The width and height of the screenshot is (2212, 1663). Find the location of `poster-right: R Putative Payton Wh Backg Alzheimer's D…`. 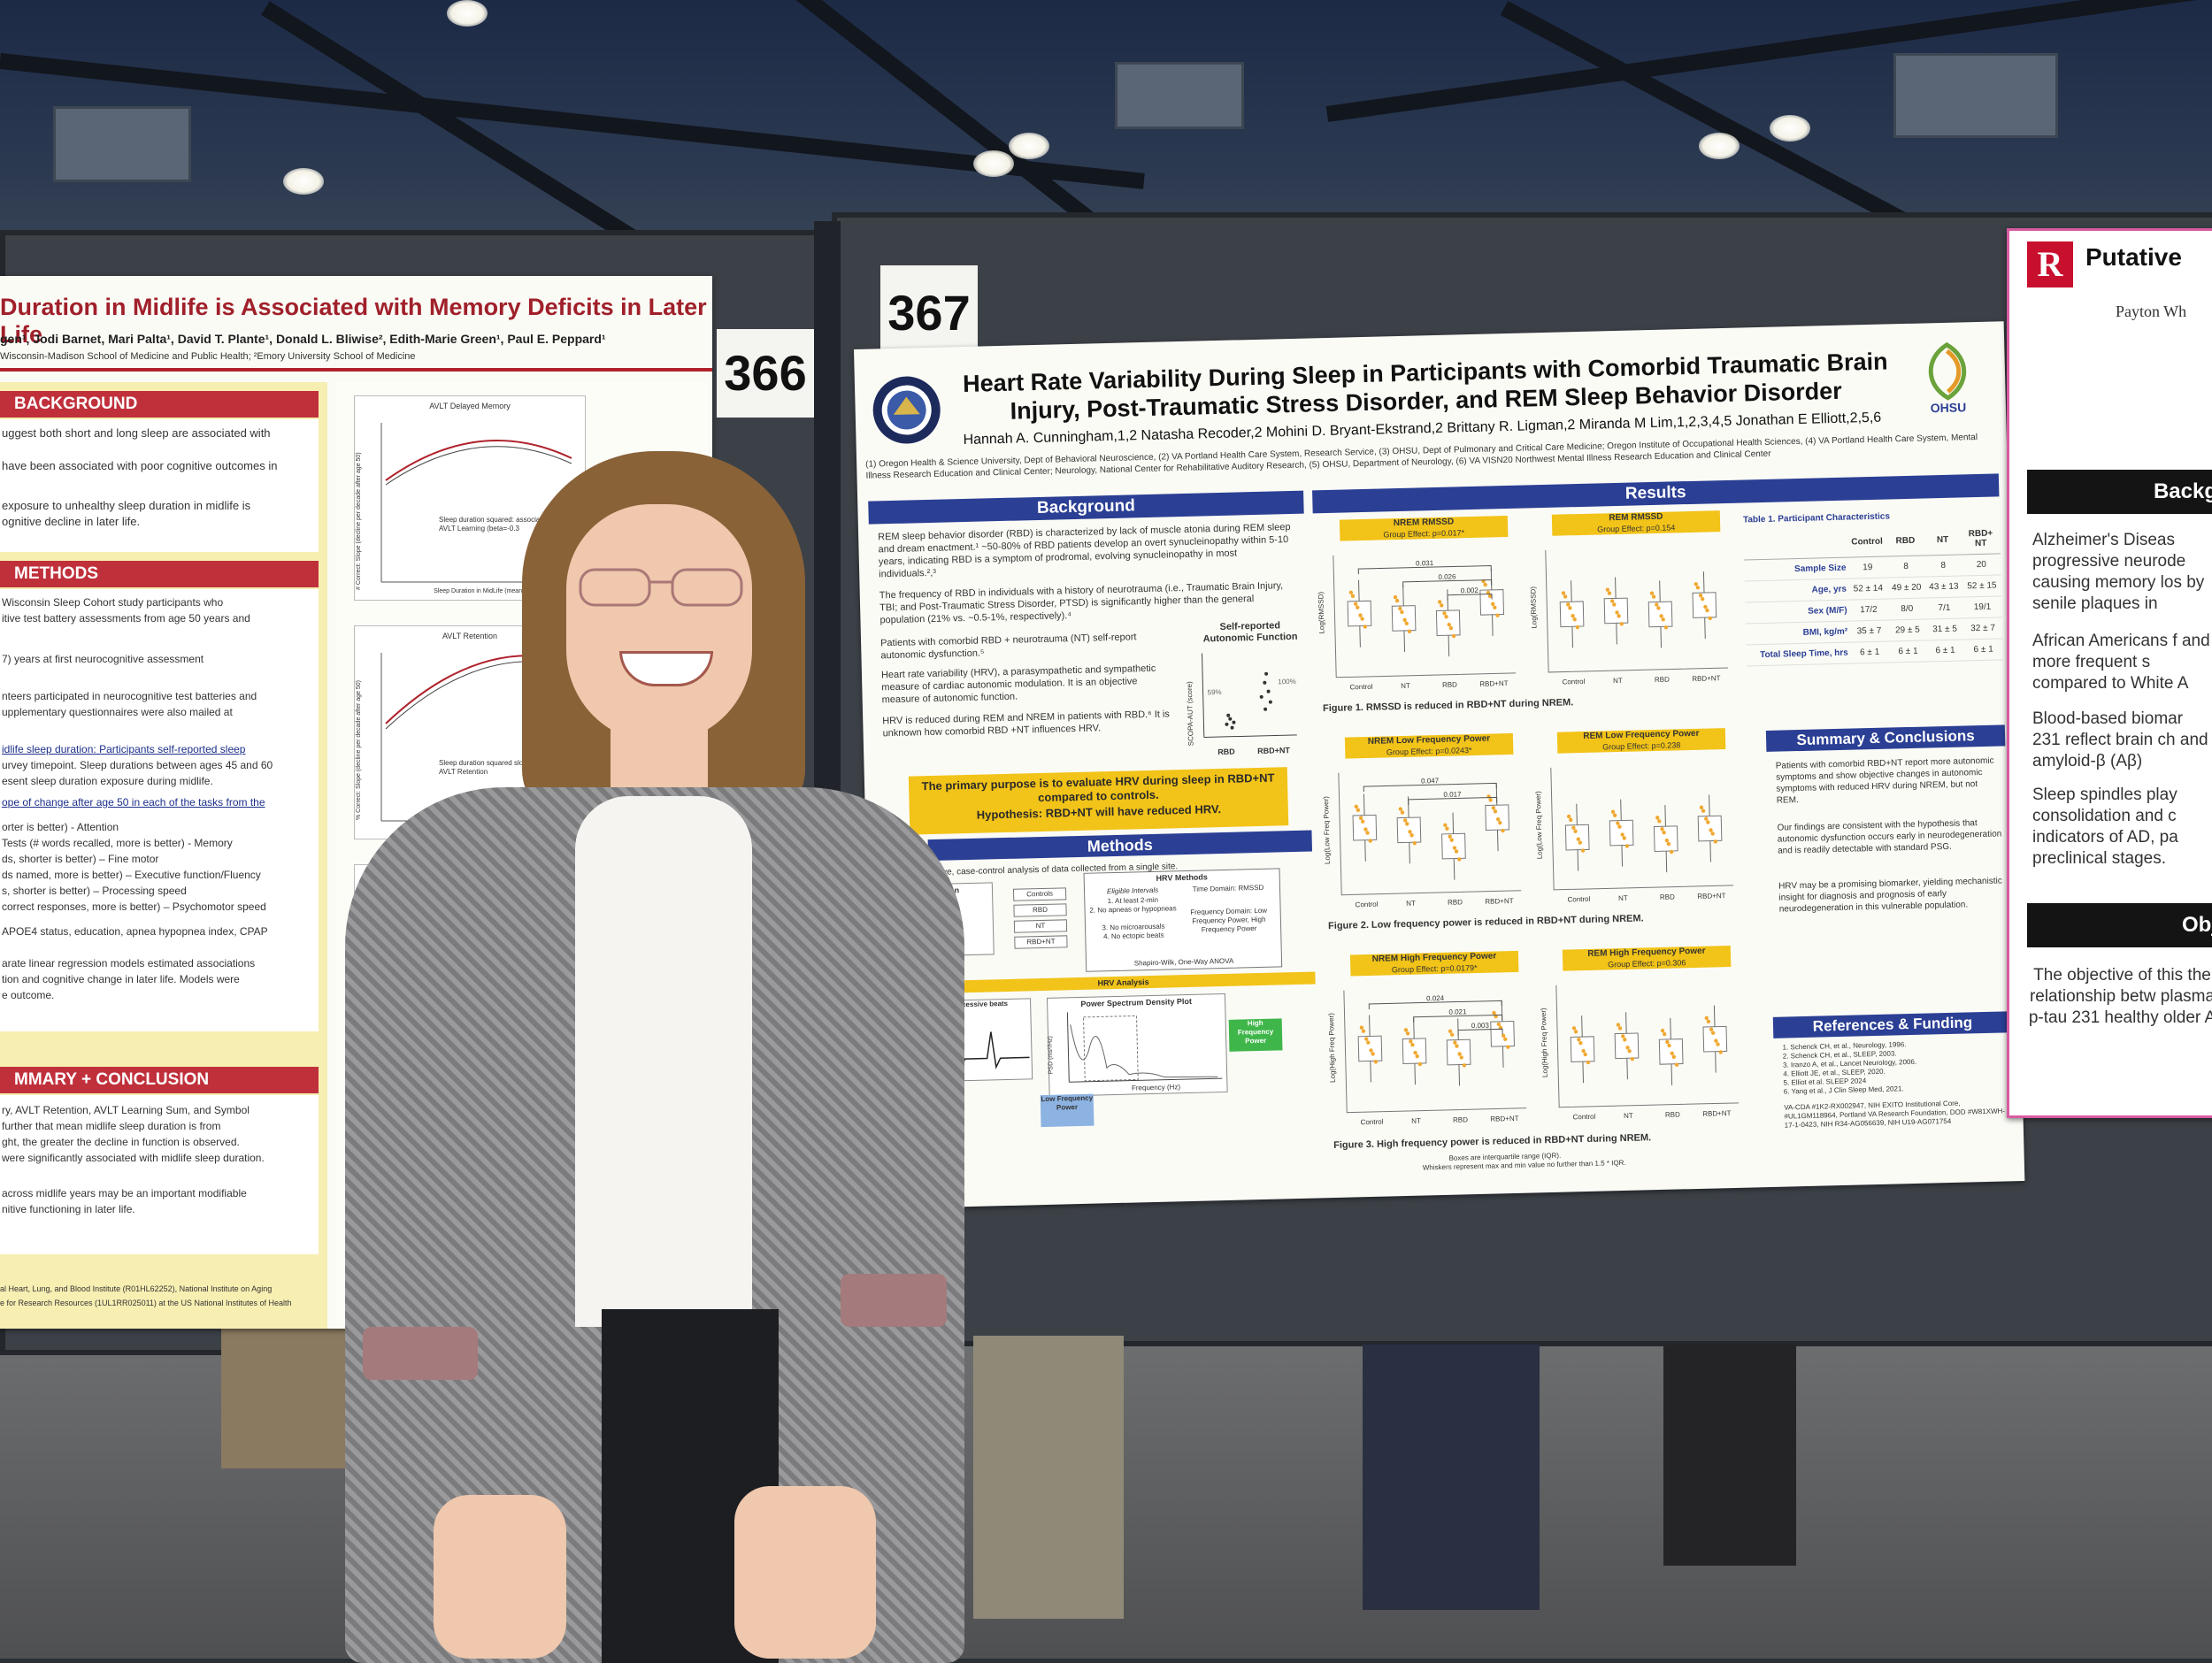

poster-right: R Putative Payton Wh Backg Alzheimer's D… is located at coordinates (2109, 673).